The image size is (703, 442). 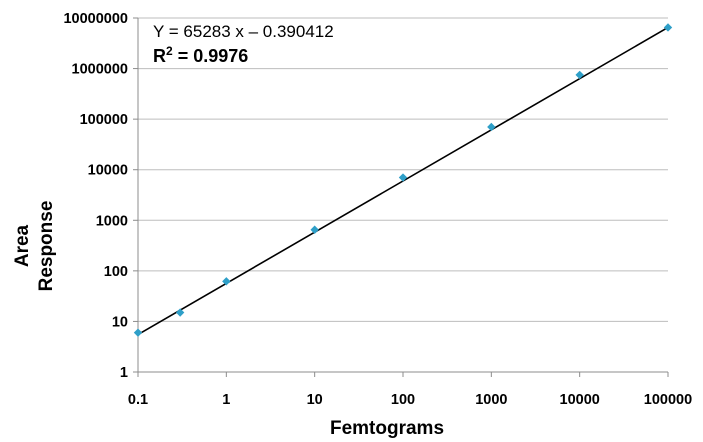 What do you see at coordinates (124, 373) in the screenshot?
I see `y-tick-label: 1` at bounding box center [124, 373].